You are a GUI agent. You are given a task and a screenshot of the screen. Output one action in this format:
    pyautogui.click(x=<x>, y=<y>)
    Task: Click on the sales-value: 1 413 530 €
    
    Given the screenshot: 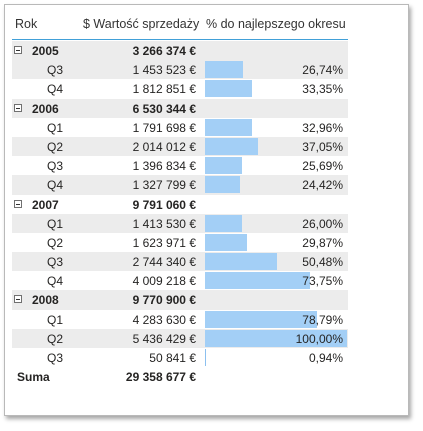 What is the action you would take?
    pyautogui.click(x=164, y=223)
    